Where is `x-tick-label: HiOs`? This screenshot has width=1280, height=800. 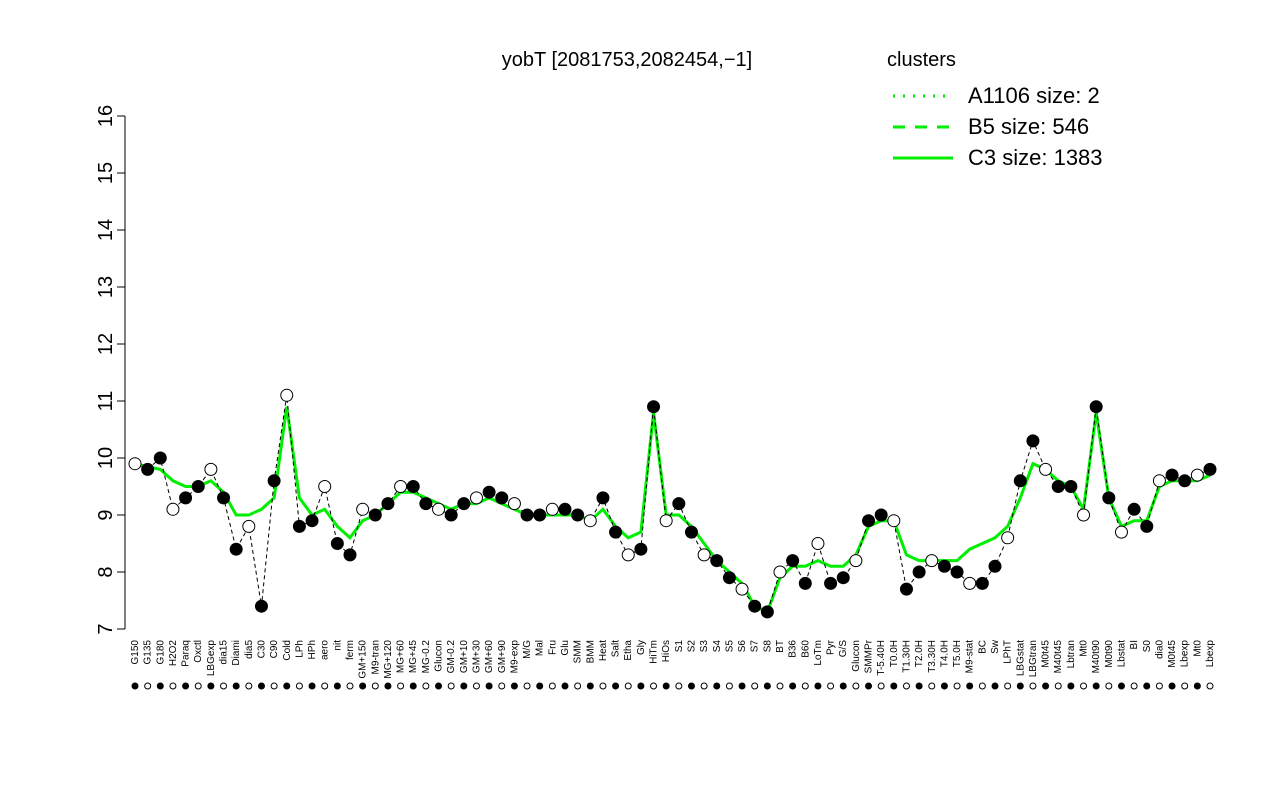
x-tick-label: HiOs is located at coordinates (666, 651).